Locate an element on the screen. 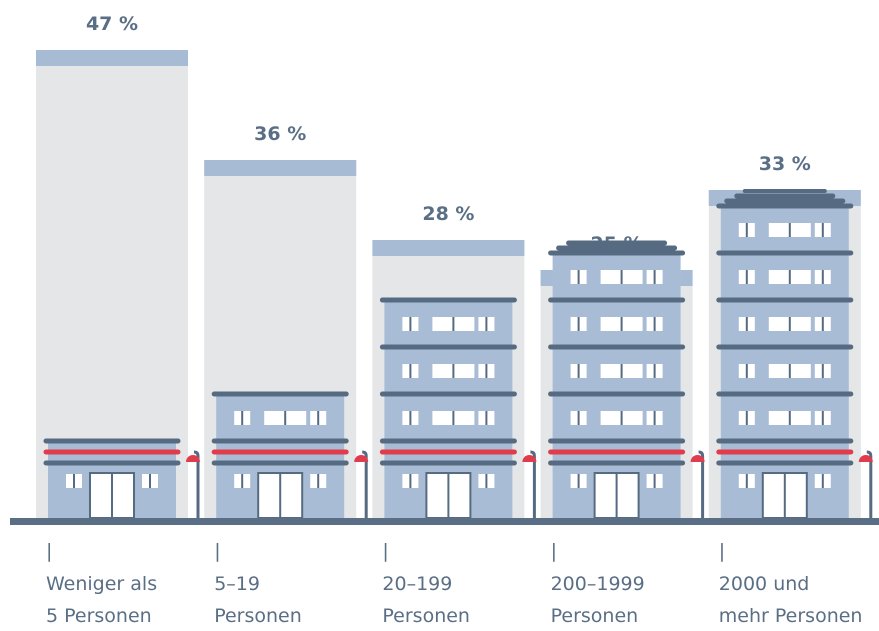 The image size is (879, 631). x-tick-label: mehr Personen is located at coordinates (791, 616).